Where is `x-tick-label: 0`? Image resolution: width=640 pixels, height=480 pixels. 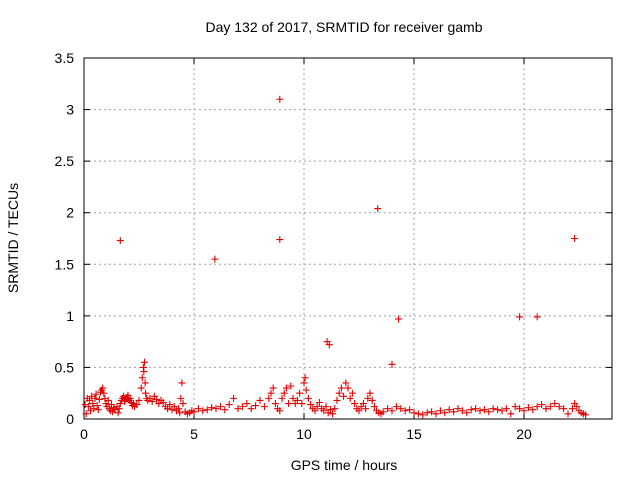
x-tick-label: 0 is located at coordinates (84, 434).